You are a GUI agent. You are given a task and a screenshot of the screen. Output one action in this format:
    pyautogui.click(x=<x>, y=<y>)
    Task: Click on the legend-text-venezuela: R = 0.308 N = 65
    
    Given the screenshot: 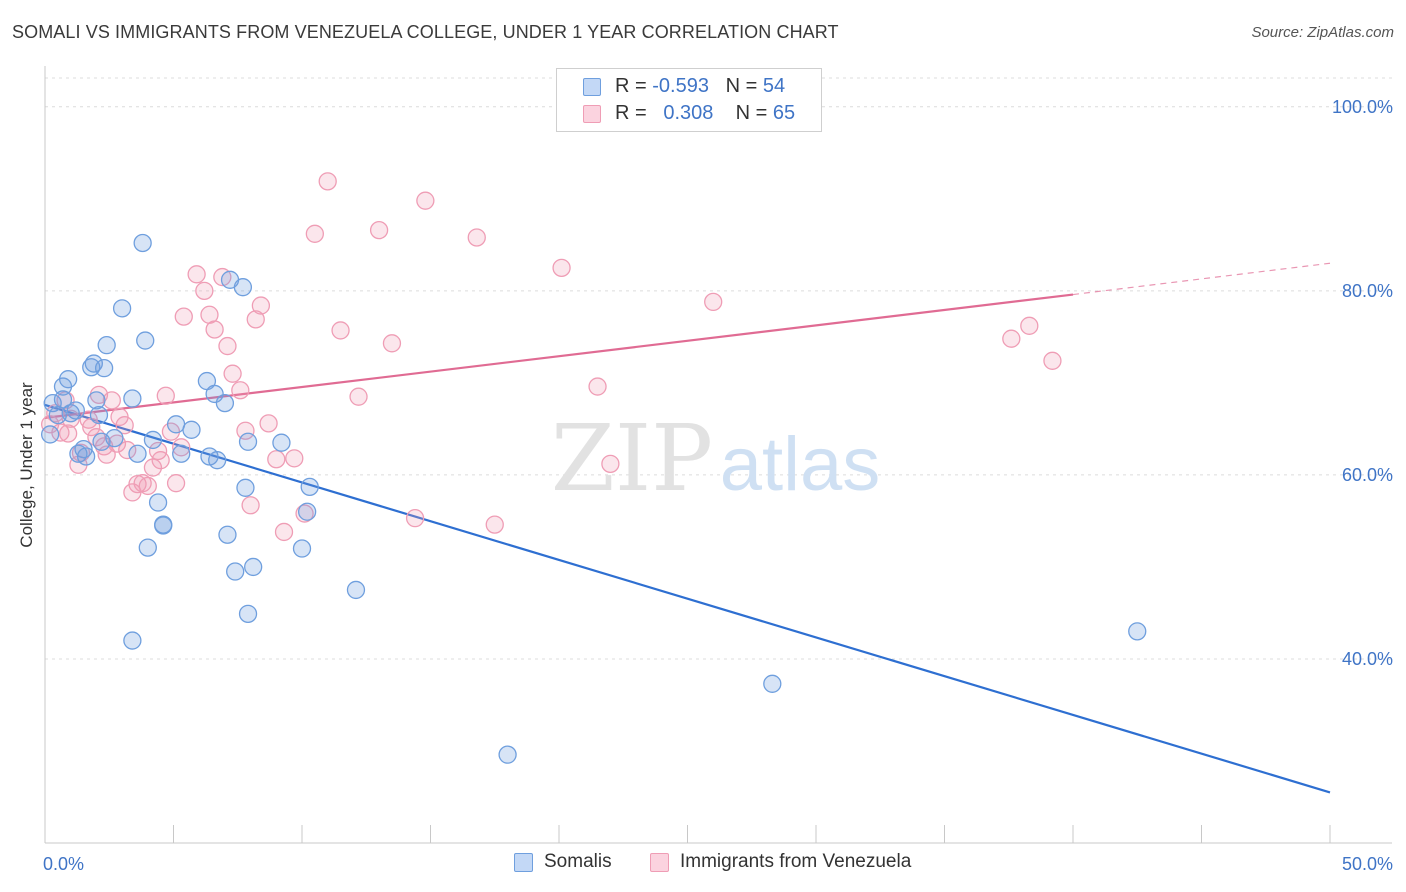 What is the action you would take?
    pyautogui.click(x=705, y=113)
    